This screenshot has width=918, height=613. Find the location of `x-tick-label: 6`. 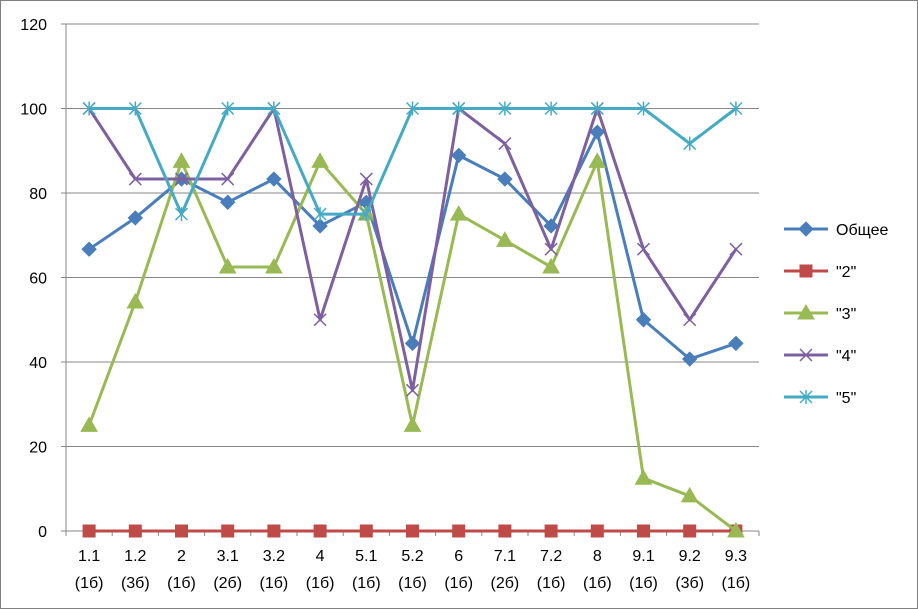

x-tick-label: 6 is located at coordinates (458, 556).